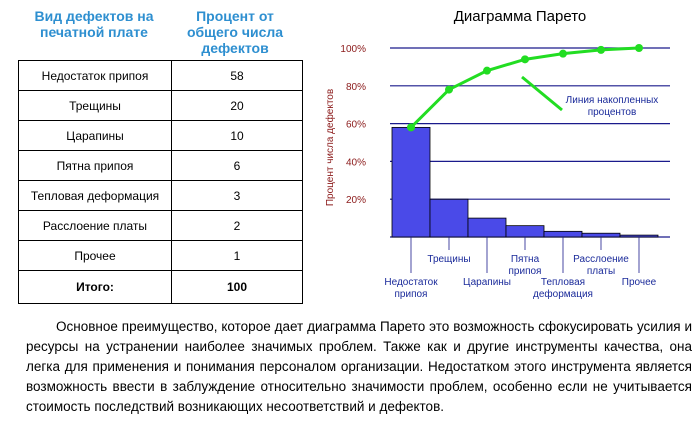 Image resolution: width=699 pixels, height=421 pixels. Describe the element at coordinates (235, 32) in the screenshot. I see `table-header-percent: Процент от общего числа дефектов` at that location.